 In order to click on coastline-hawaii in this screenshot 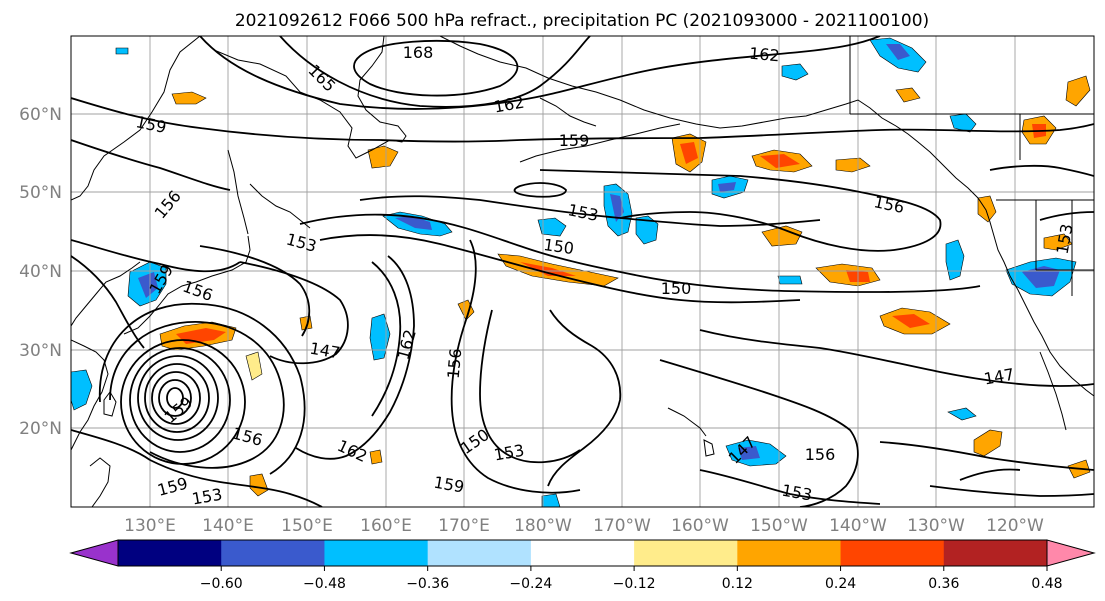, I will do `click(687, 422)`.